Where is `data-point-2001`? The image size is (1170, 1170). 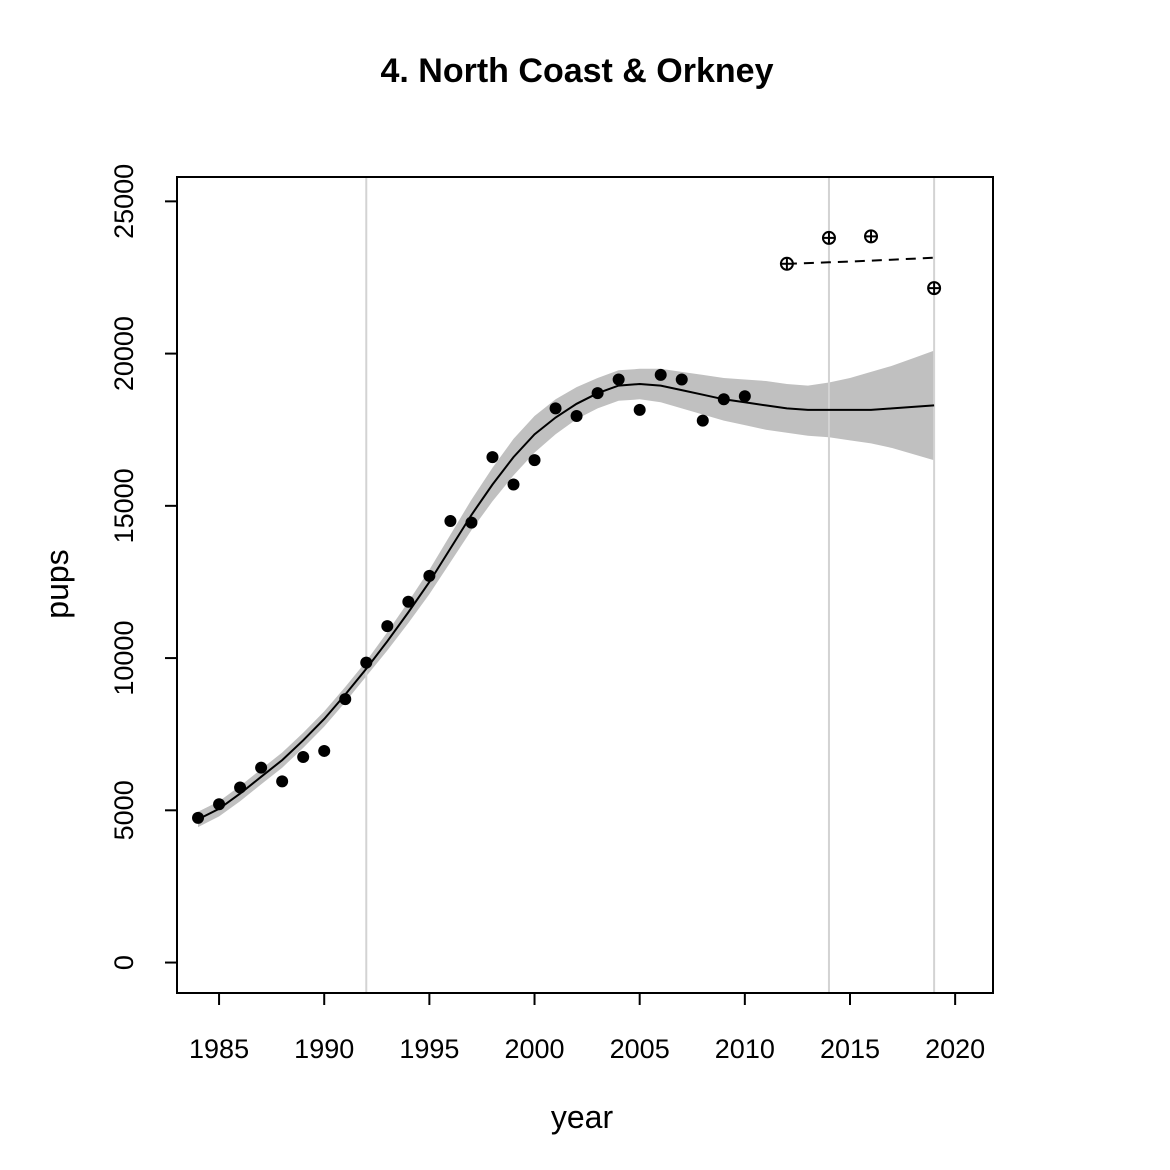
data-point-2001 is located at coordinates (555, 408).